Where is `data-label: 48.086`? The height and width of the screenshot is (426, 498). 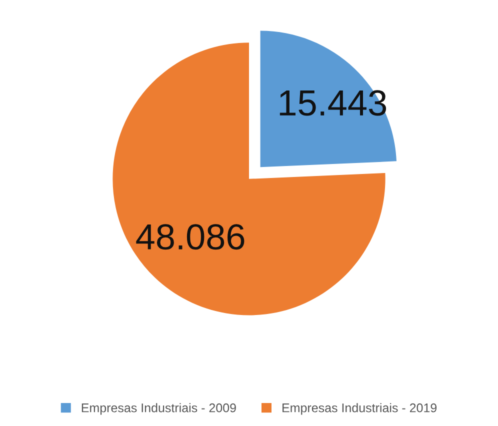
data-label: 48.086 is located at coordinates (190, 237).